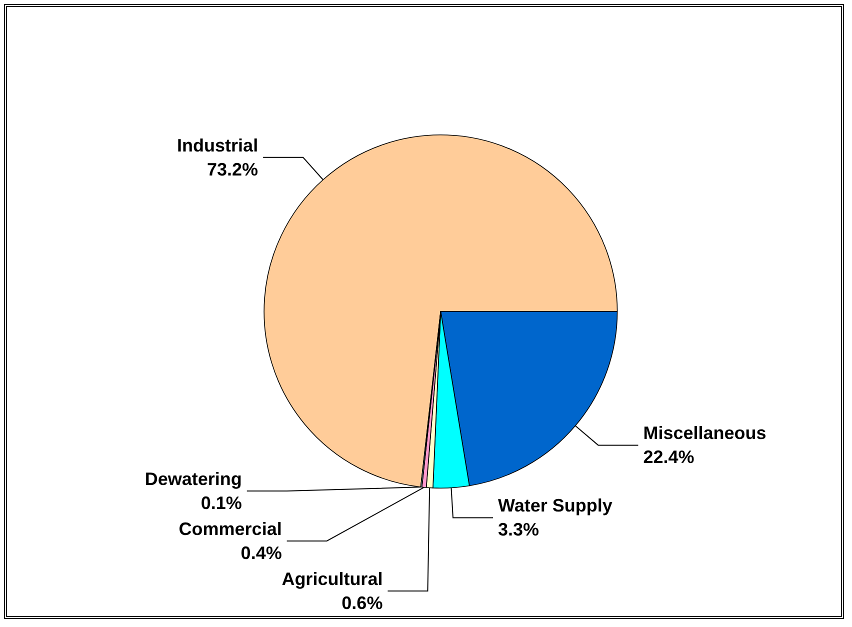  Describe the element at coordinates (362, 603) in the screenshot. I see `data-label: 0.6%` at that location.